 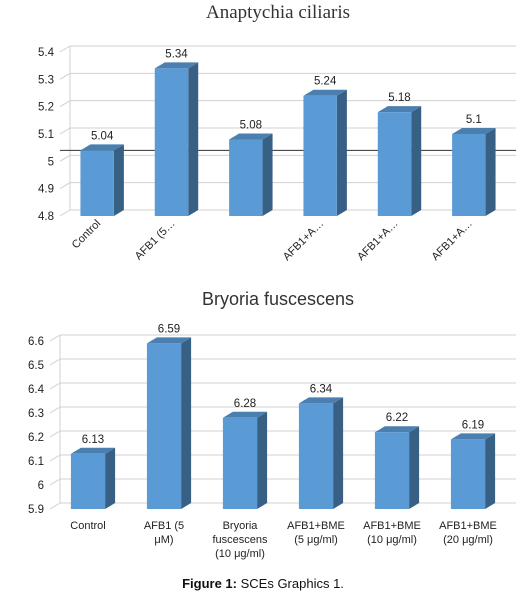 What do you see at coordinates (397, 418) in the screenshot?
I see `data-label: 6.22` at bounding box center [397, 418].